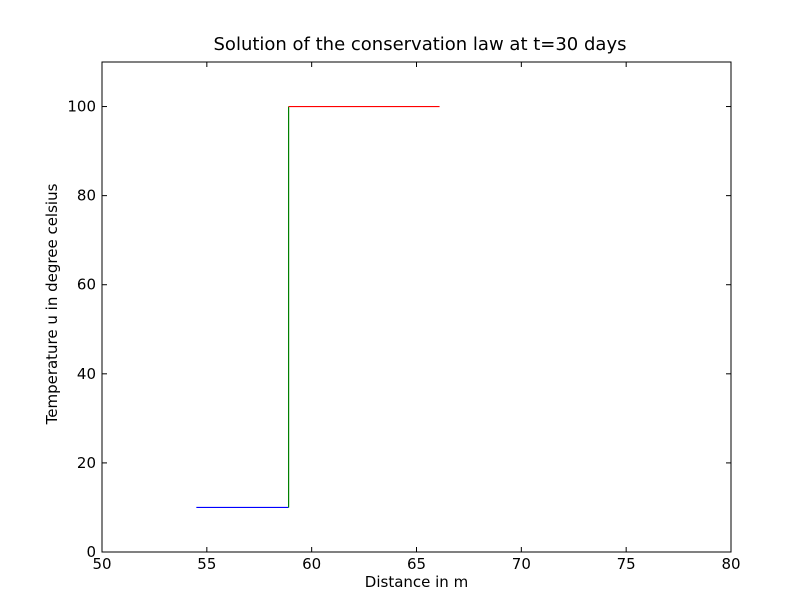  Describe the element at coordinates (416, 564) in the screenshot. I see `x-tick-label: 65` at that location.